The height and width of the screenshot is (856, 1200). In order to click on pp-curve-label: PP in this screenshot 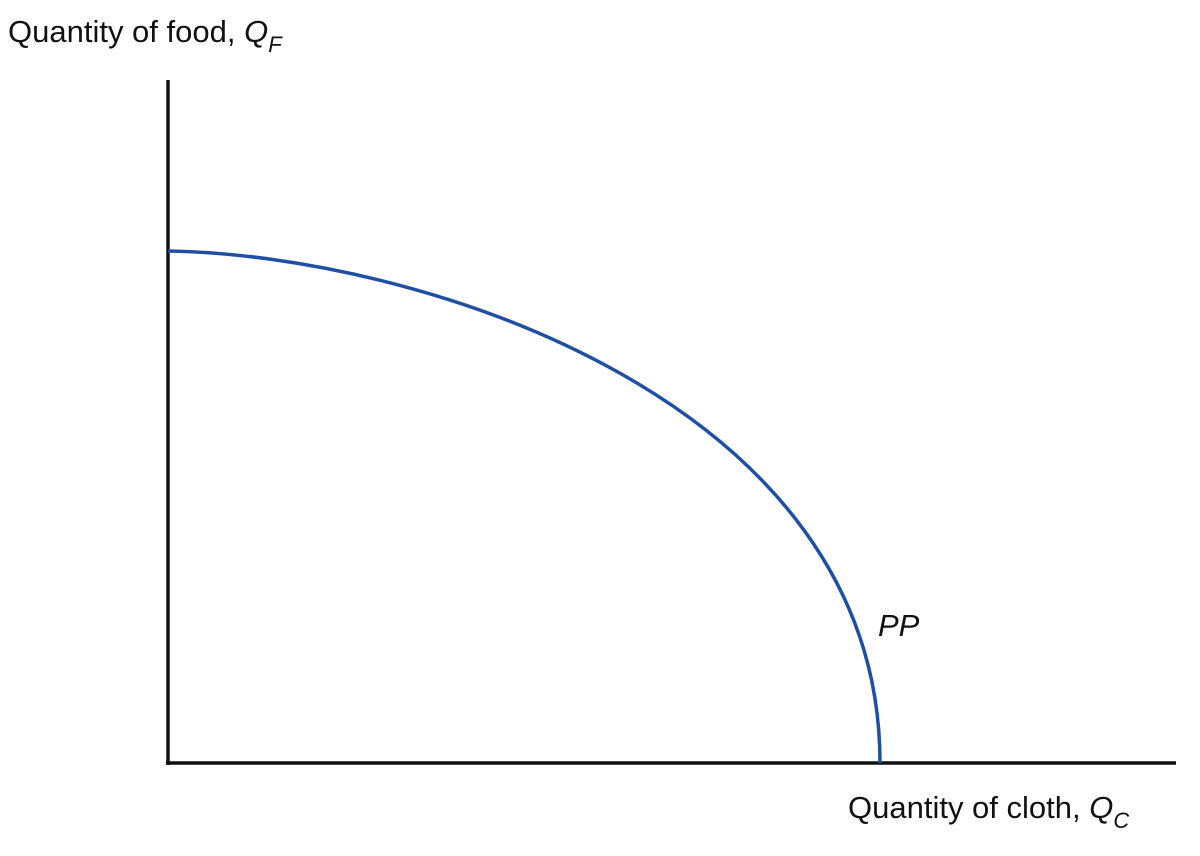, I will do `click(899, 625)`.